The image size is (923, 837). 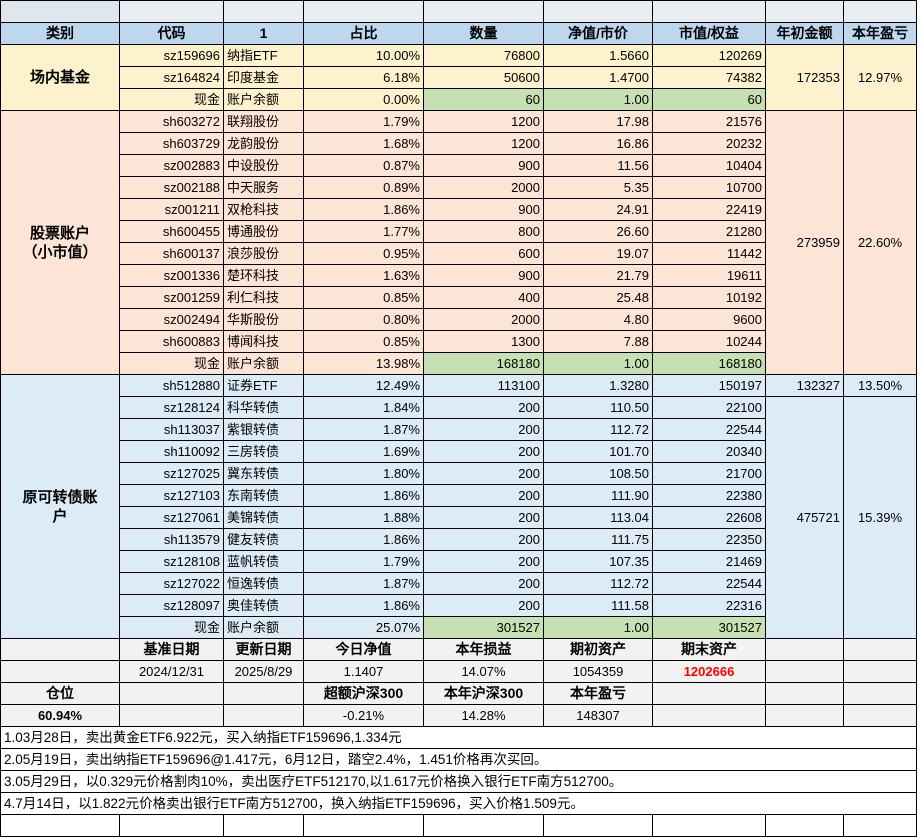 What do you see at coordinates (263, 649) in the screenshot?
I see `summary-header-1: 更新日期` at bounding box center [263, 649].